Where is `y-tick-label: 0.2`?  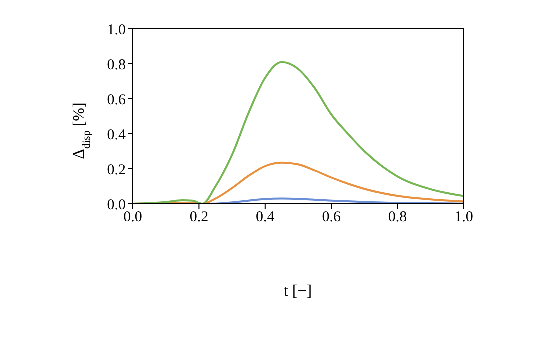 y-tick-label: 0.2 is located at coordinates (116, 170).